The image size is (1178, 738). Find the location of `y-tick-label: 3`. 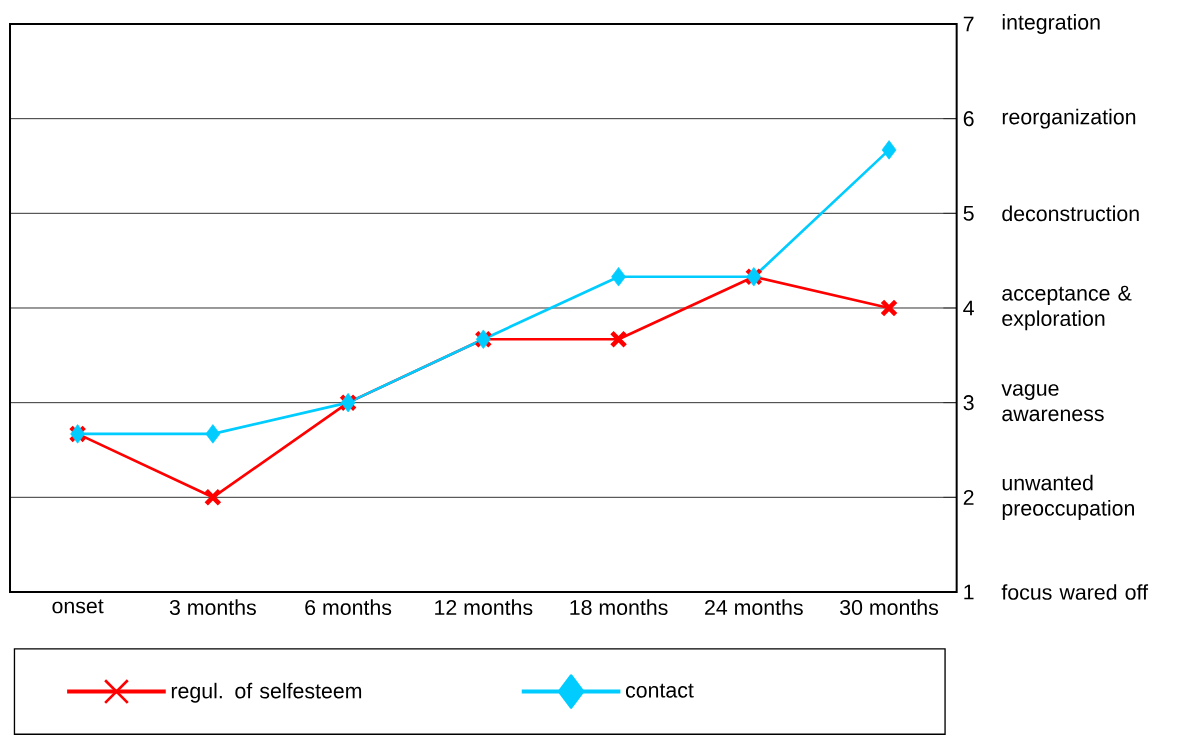

y-tick-label: 3 is located at coordinates (968, 403).